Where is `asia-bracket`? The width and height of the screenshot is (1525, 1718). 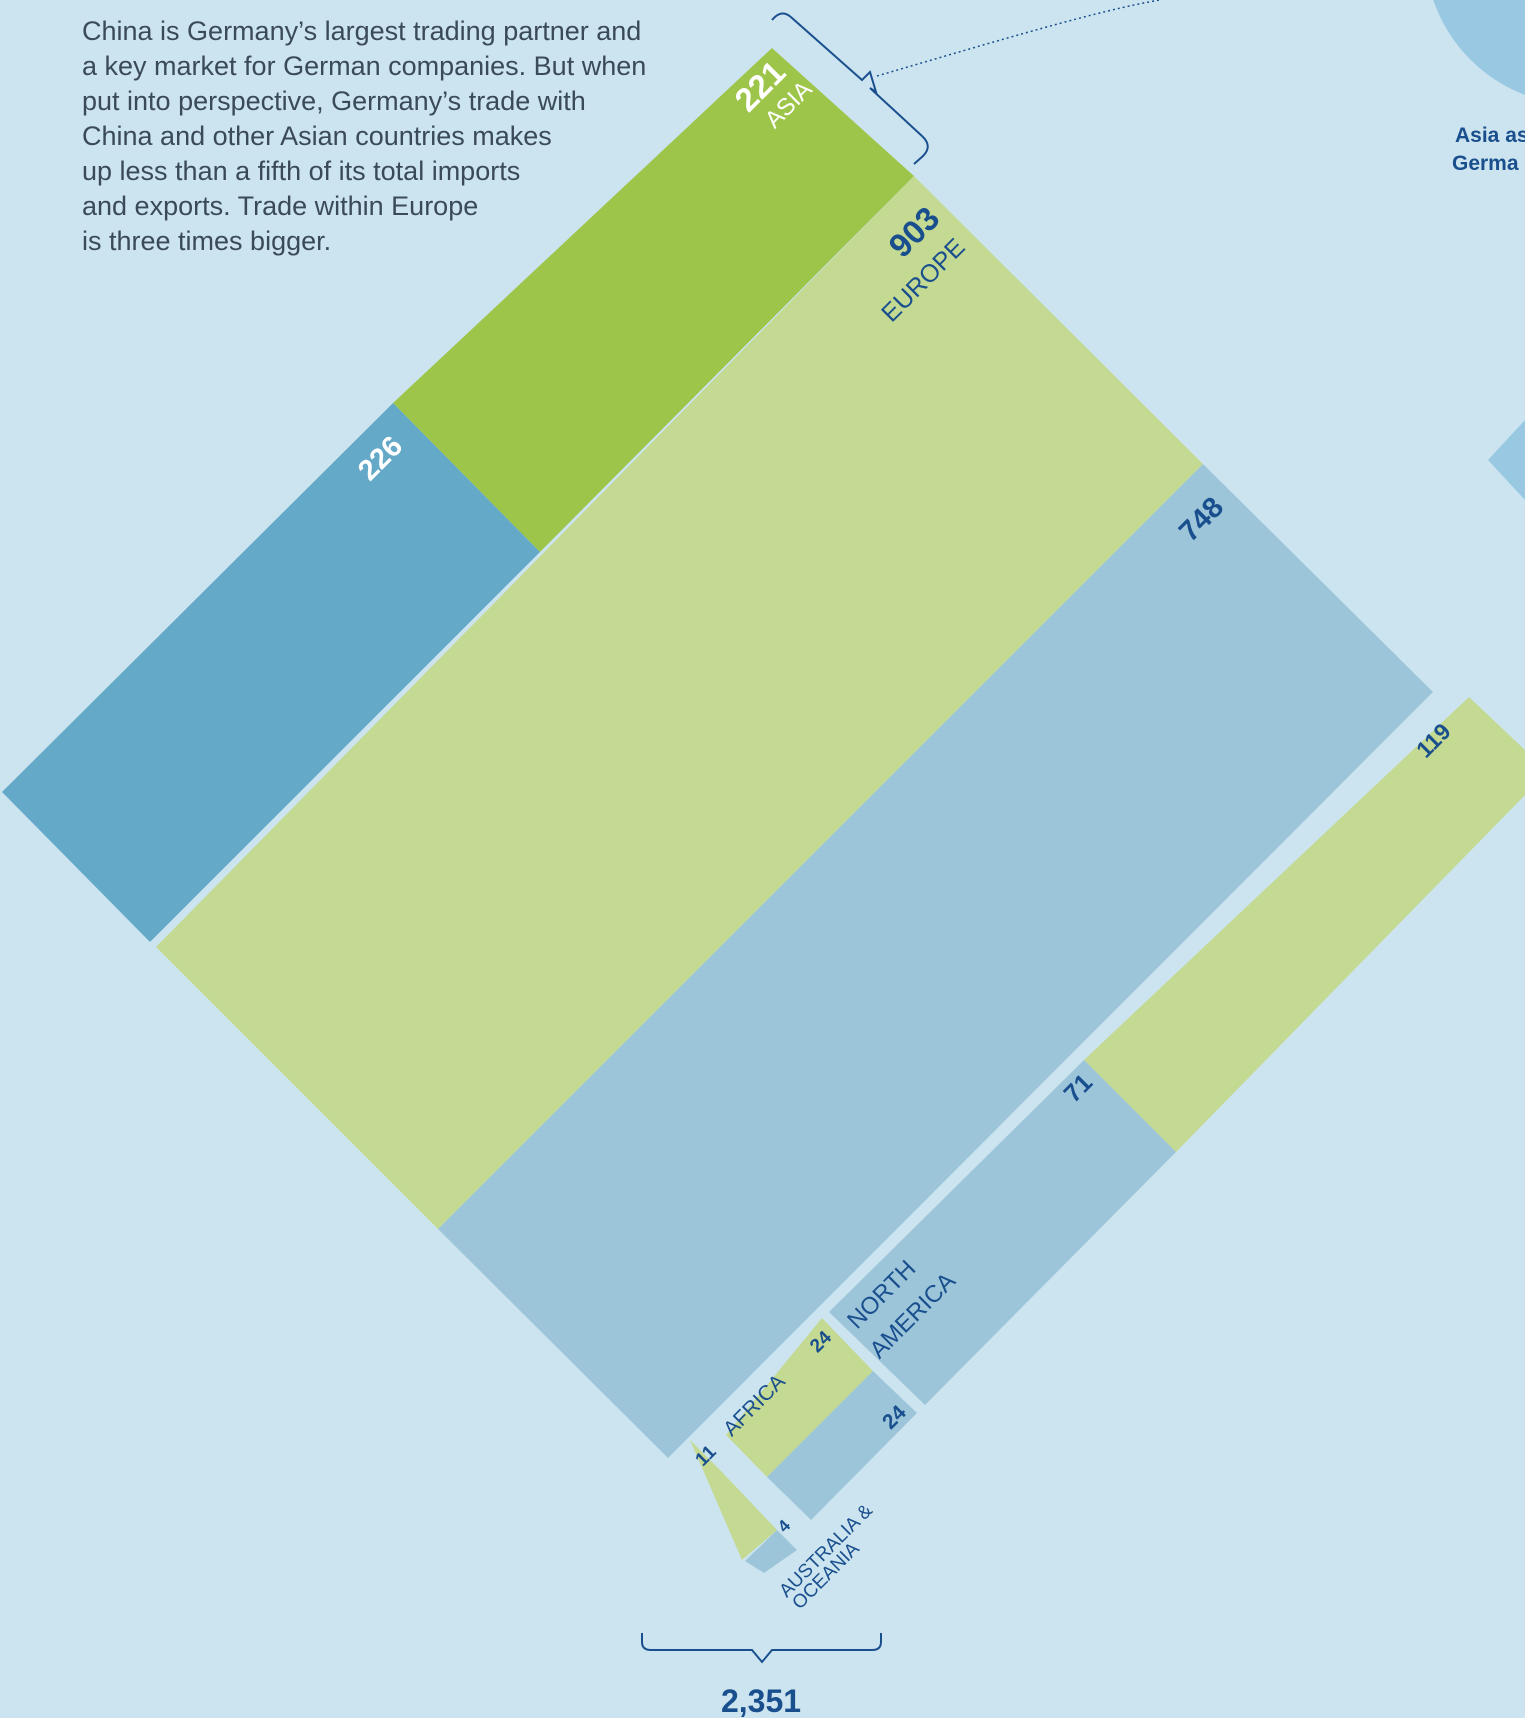 asia-bracket is located at coordinates (850, 88).